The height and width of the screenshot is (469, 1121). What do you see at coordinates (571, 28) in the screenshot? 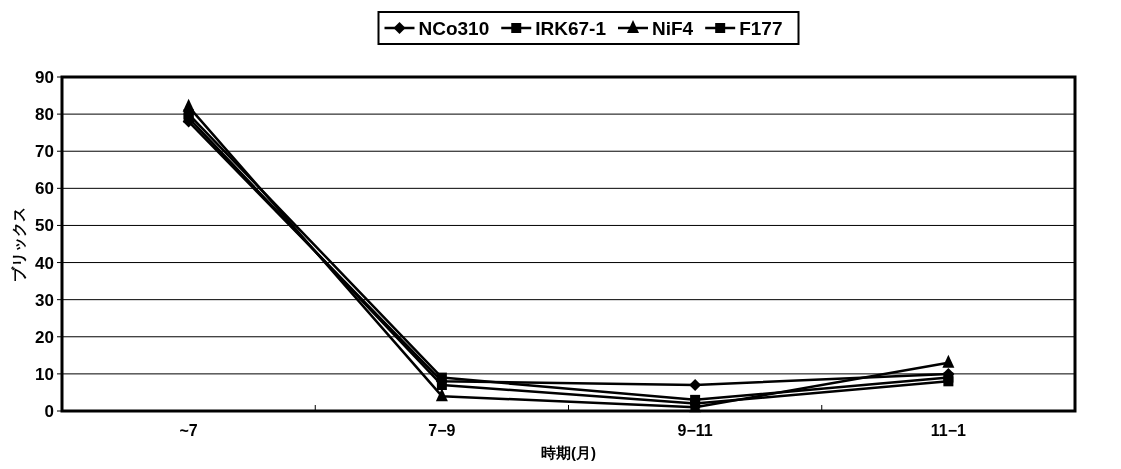
I see `legend-label: IRK67-1` at bounding box center [571, 28].